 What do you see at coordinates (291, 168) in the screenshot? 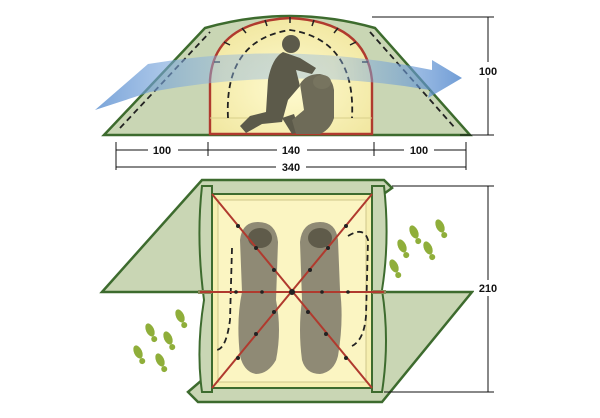
I see `dim-total-length: 340` at bounding box center [291, 168].